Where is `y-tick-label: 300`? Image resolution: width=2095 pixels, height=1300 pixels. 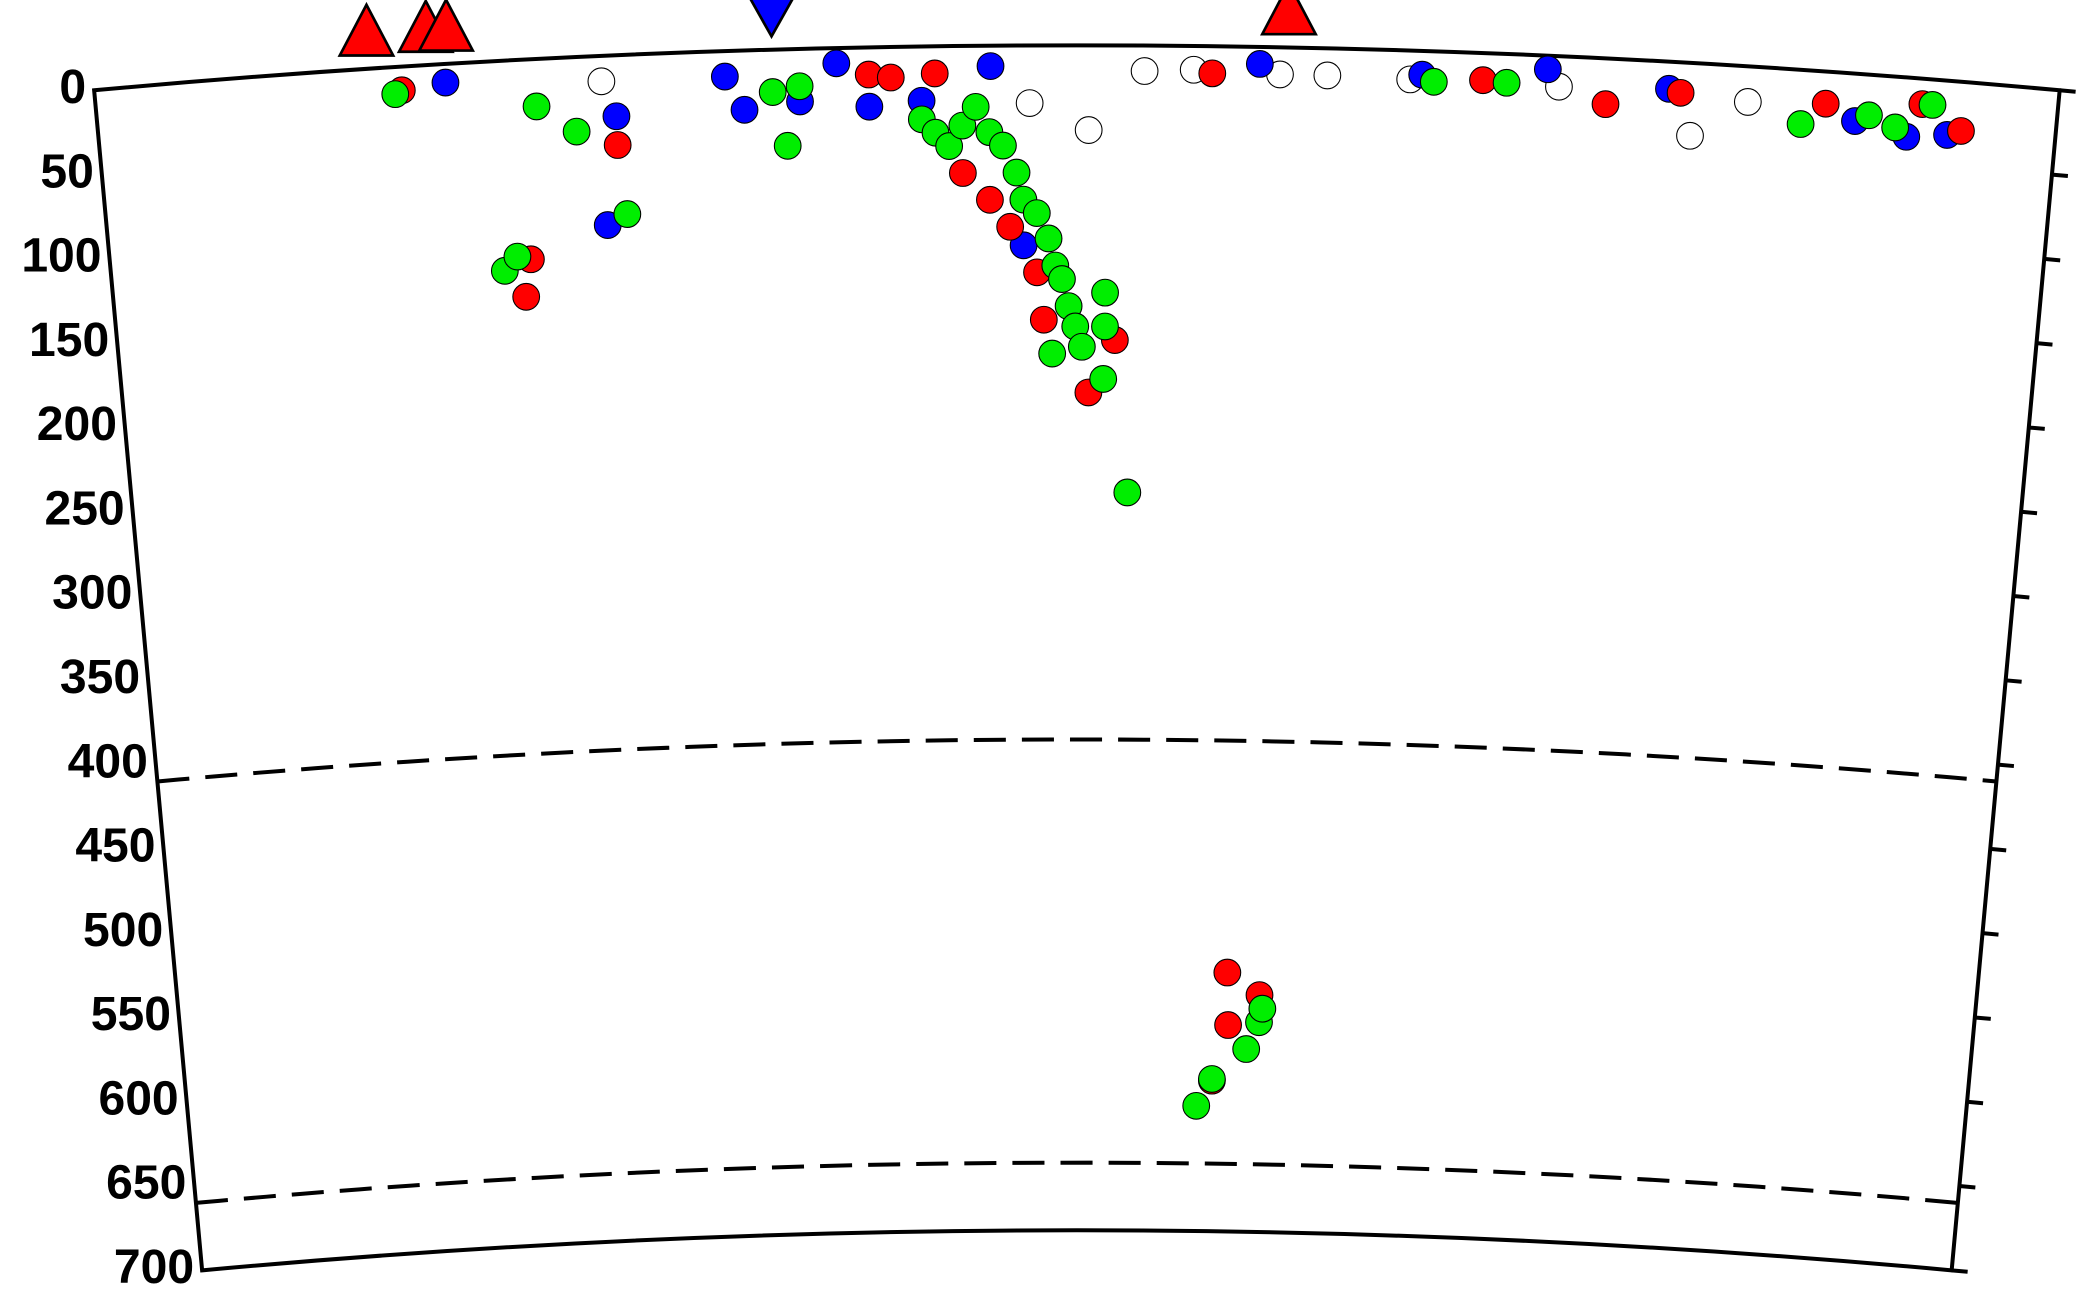
y-tick-label: 300 is located at coordinates (92, 593).